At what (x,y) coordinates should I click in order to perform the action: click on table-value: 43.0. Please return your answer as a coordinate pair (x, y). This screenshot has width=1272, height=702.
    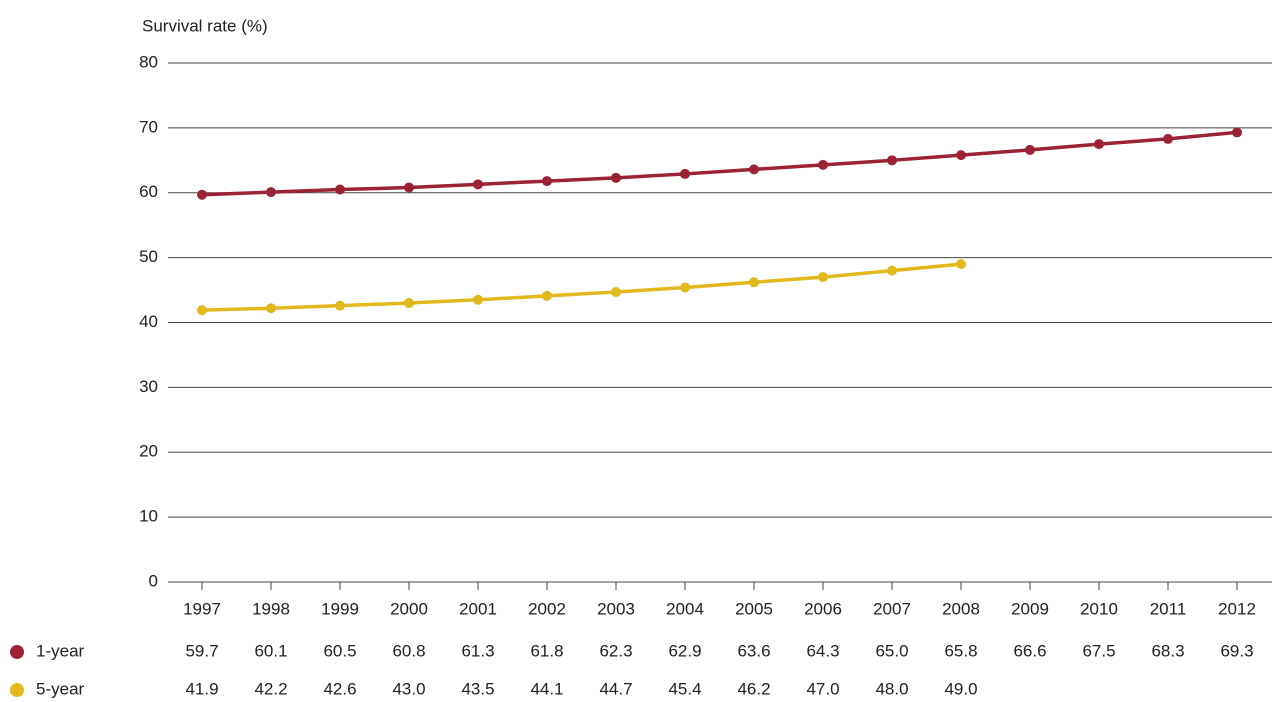
    Looking at the image, I should click on (408, 688).